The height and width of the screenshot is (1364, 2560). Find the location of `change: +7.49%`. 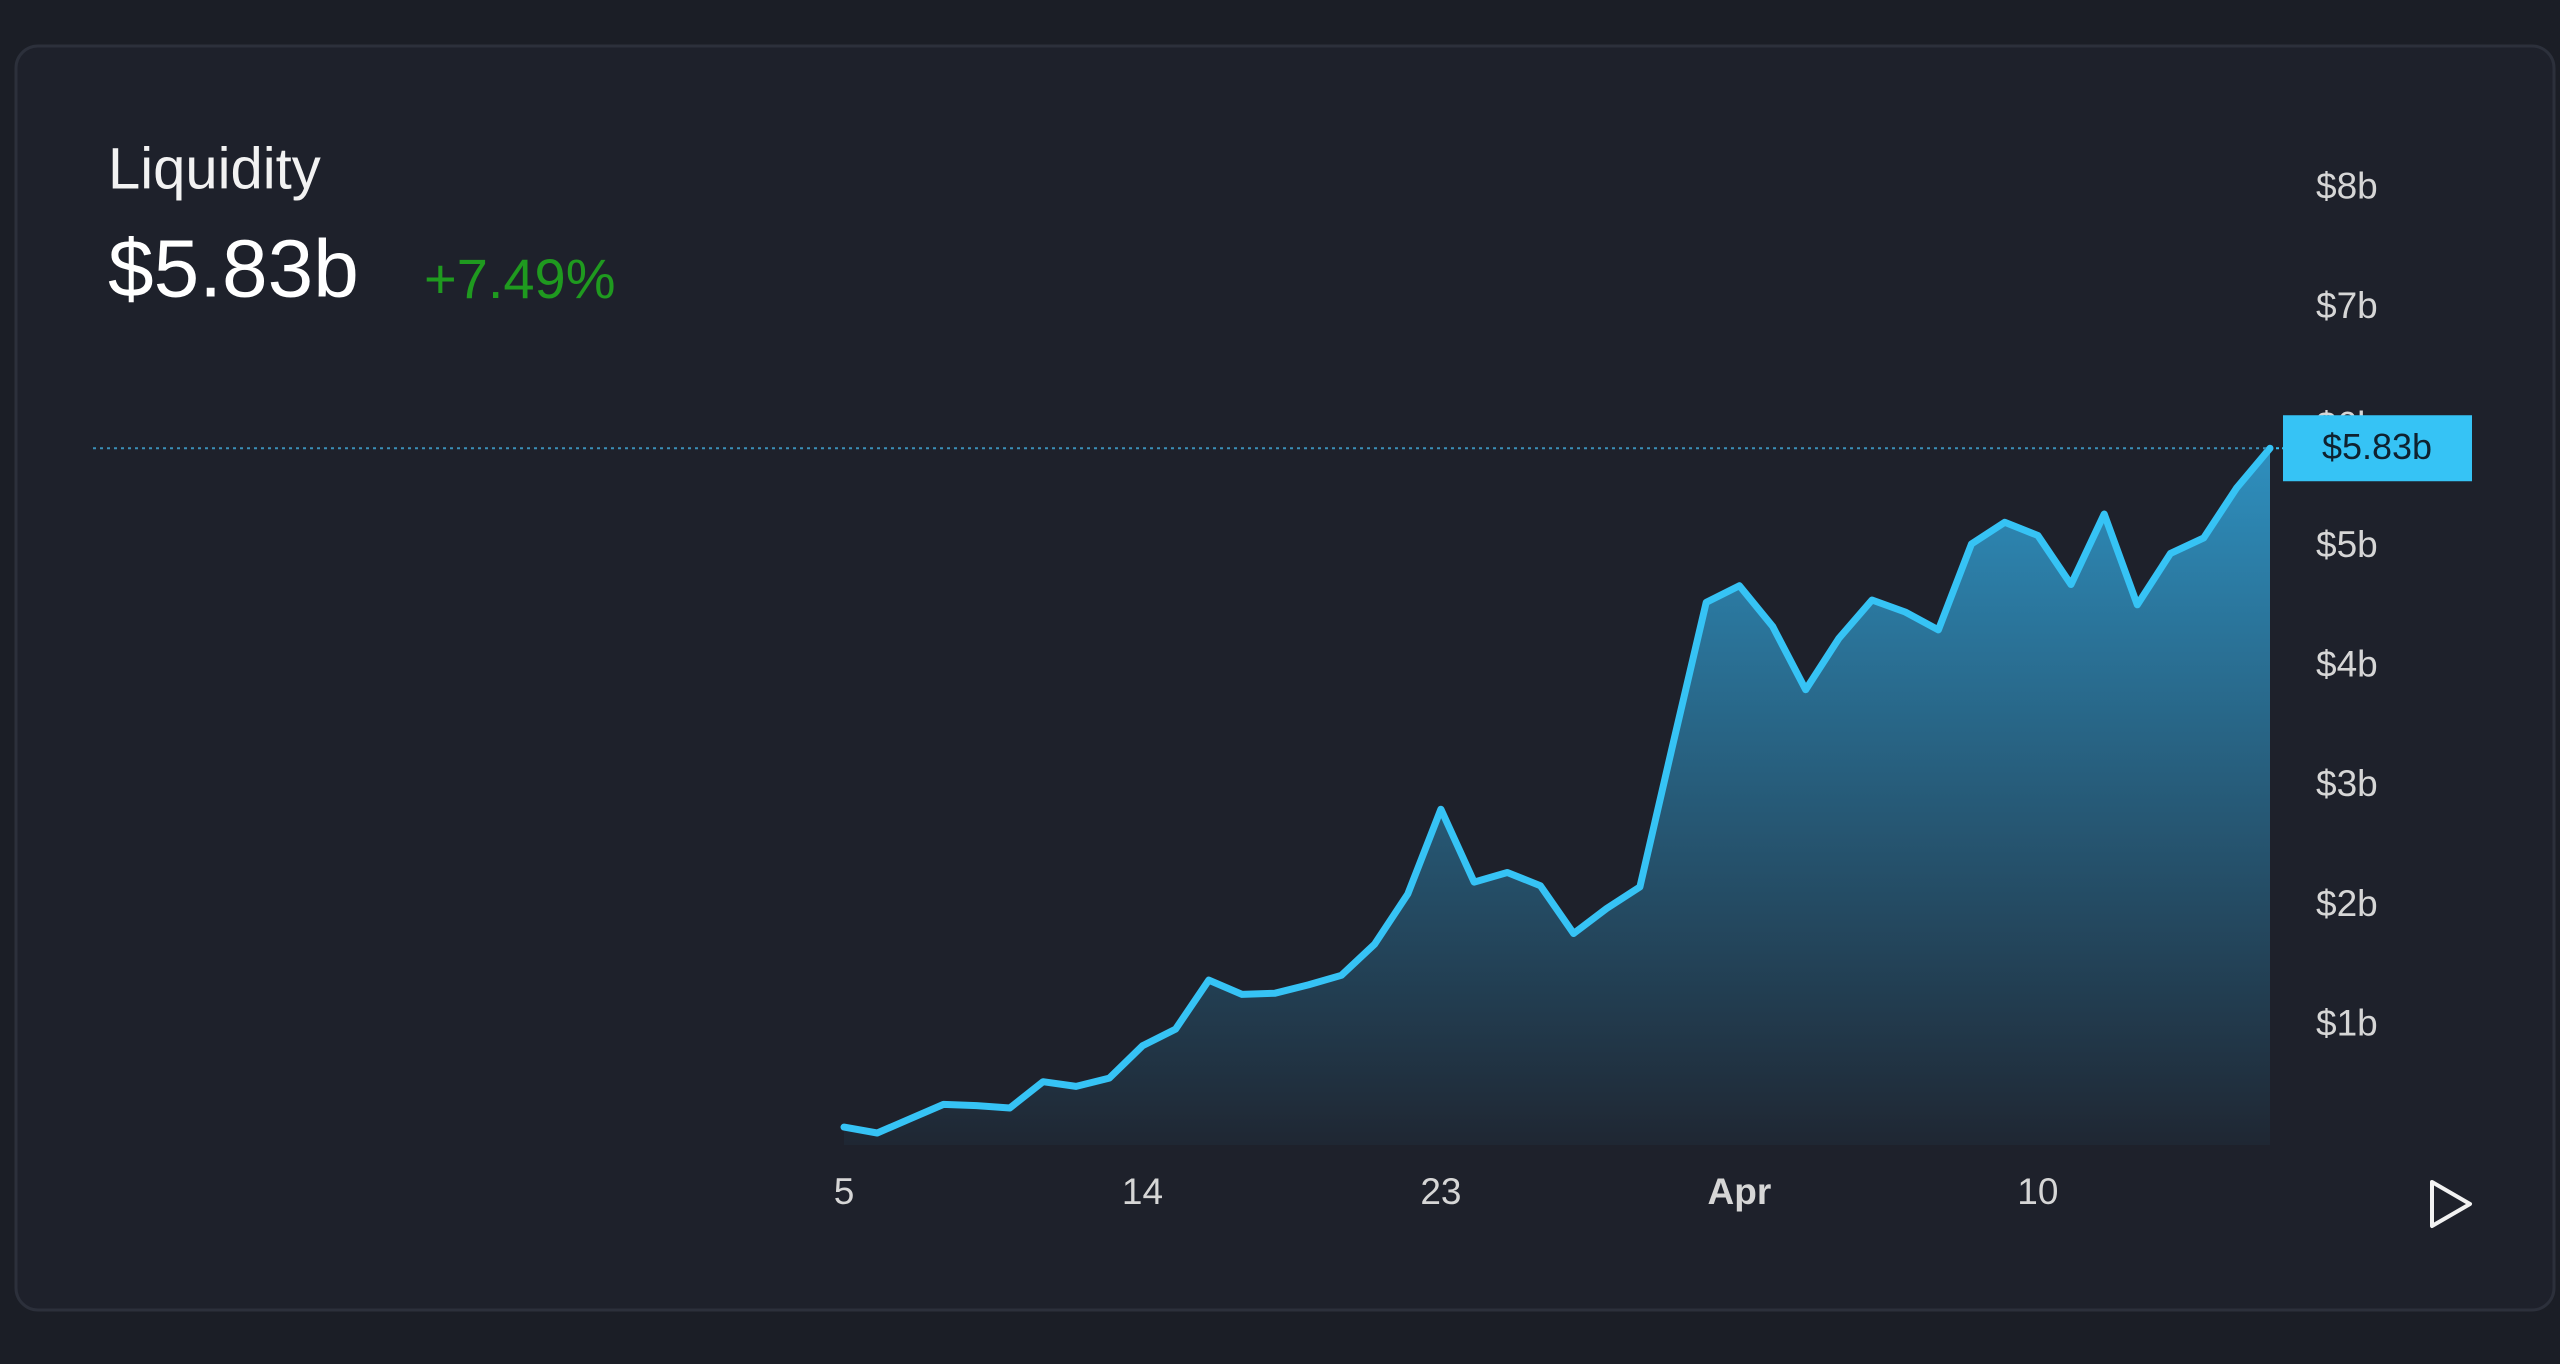

change: +7.49% is located at coordinates (520, 278).